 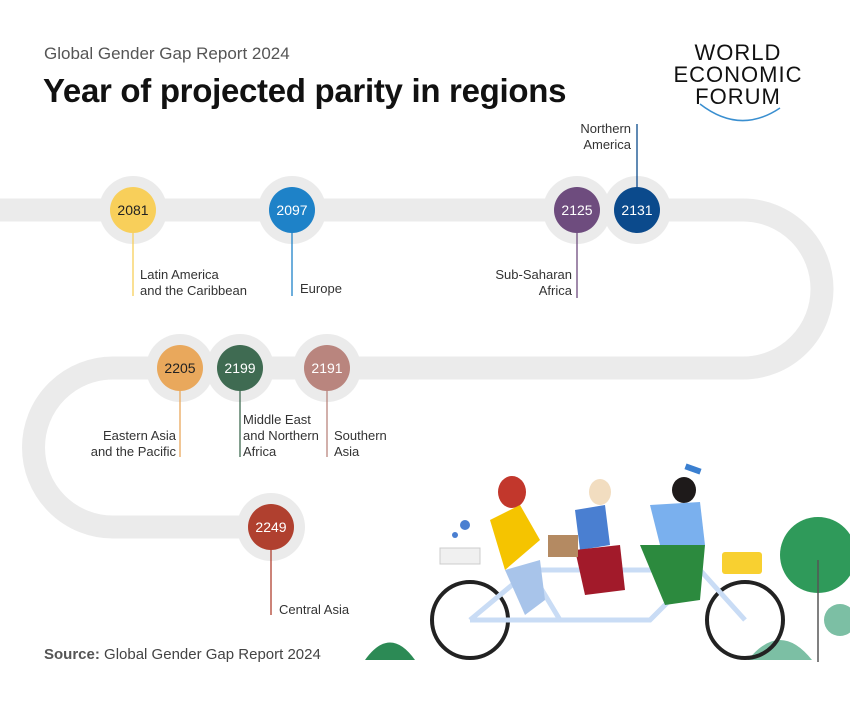 What do you see at coordinates (321, 288) in the screenshot?
I see `region-label: Europe` at bounding box center [321, 288].